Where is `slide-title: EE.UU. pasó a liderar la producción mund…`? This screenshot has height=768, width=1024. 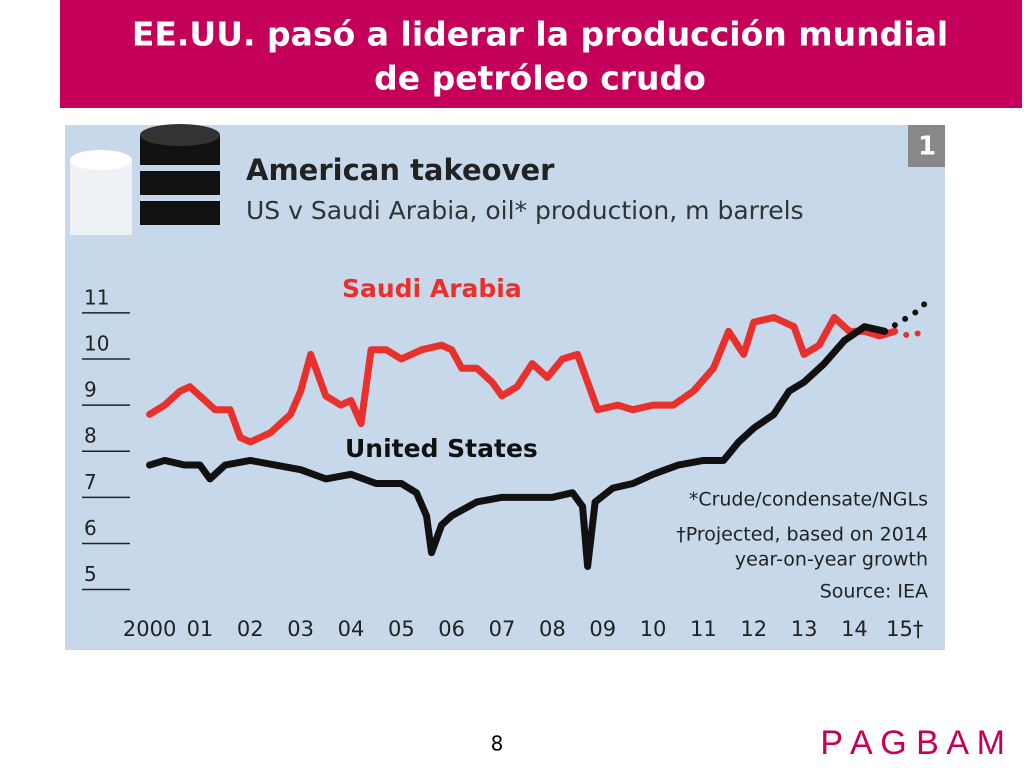
slide-title: EE.UU. pasó a liderar la producción mund… is located at coordinates (540, 34).